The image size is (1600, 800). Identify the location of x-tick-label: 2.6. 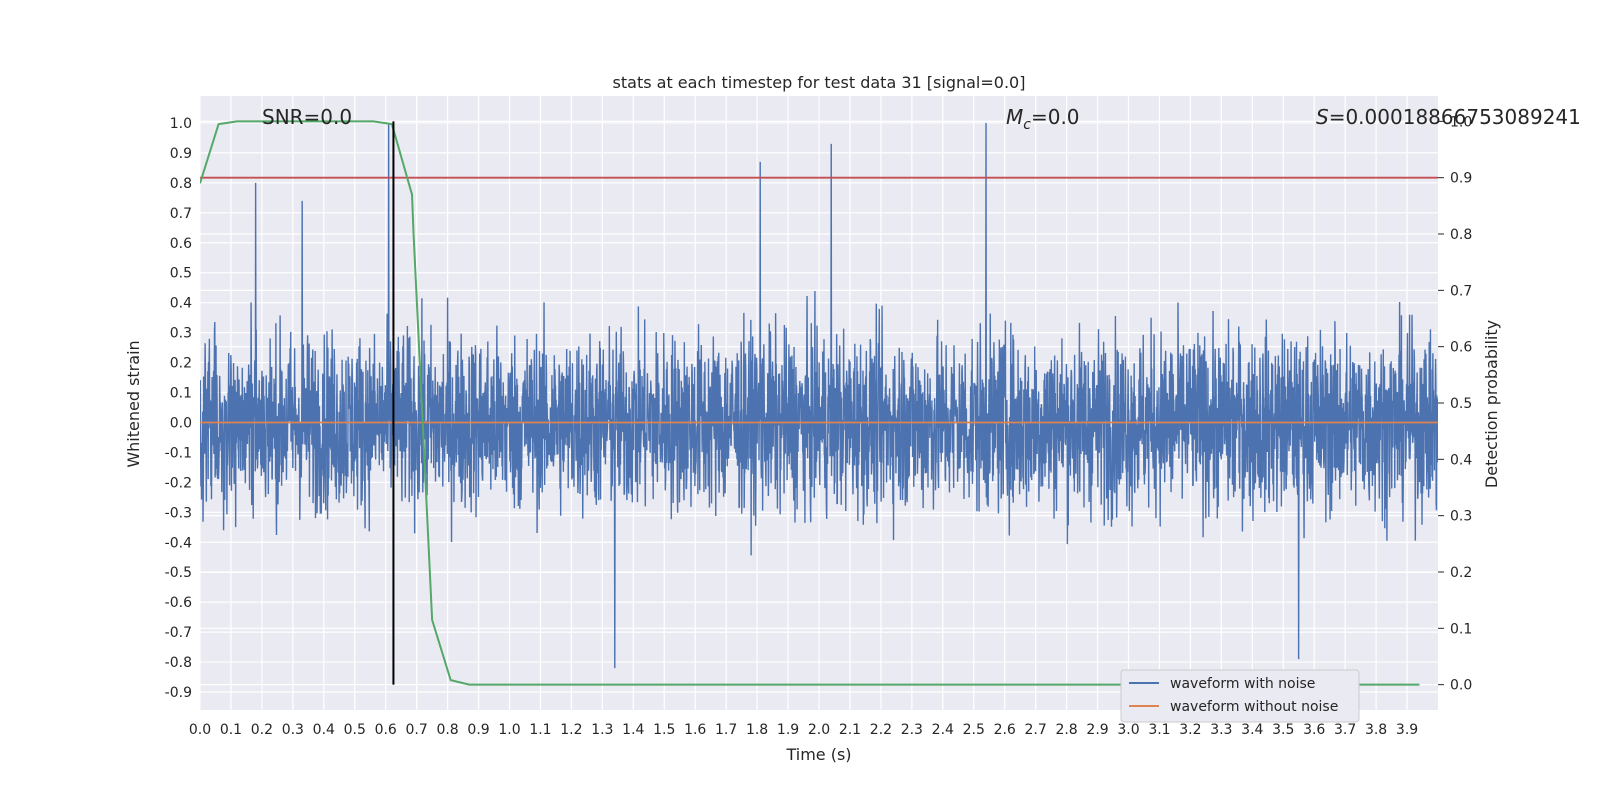
(1005, 730).